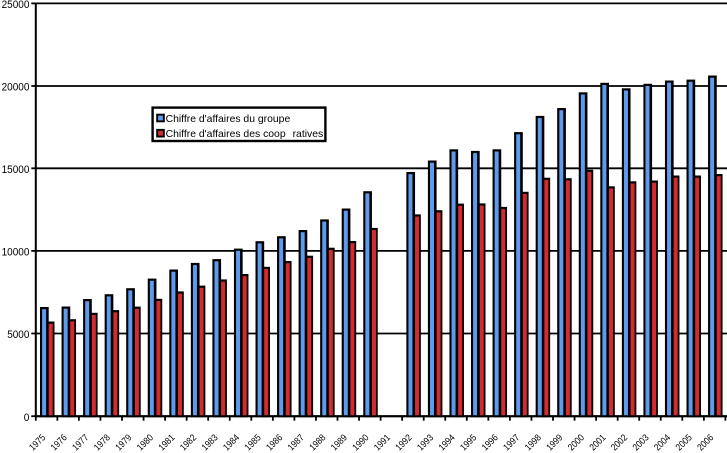  What do you see at coordinates (27, 418) in the screenshot?
I see `svg-text: 0` at bounding box center [27, 418].